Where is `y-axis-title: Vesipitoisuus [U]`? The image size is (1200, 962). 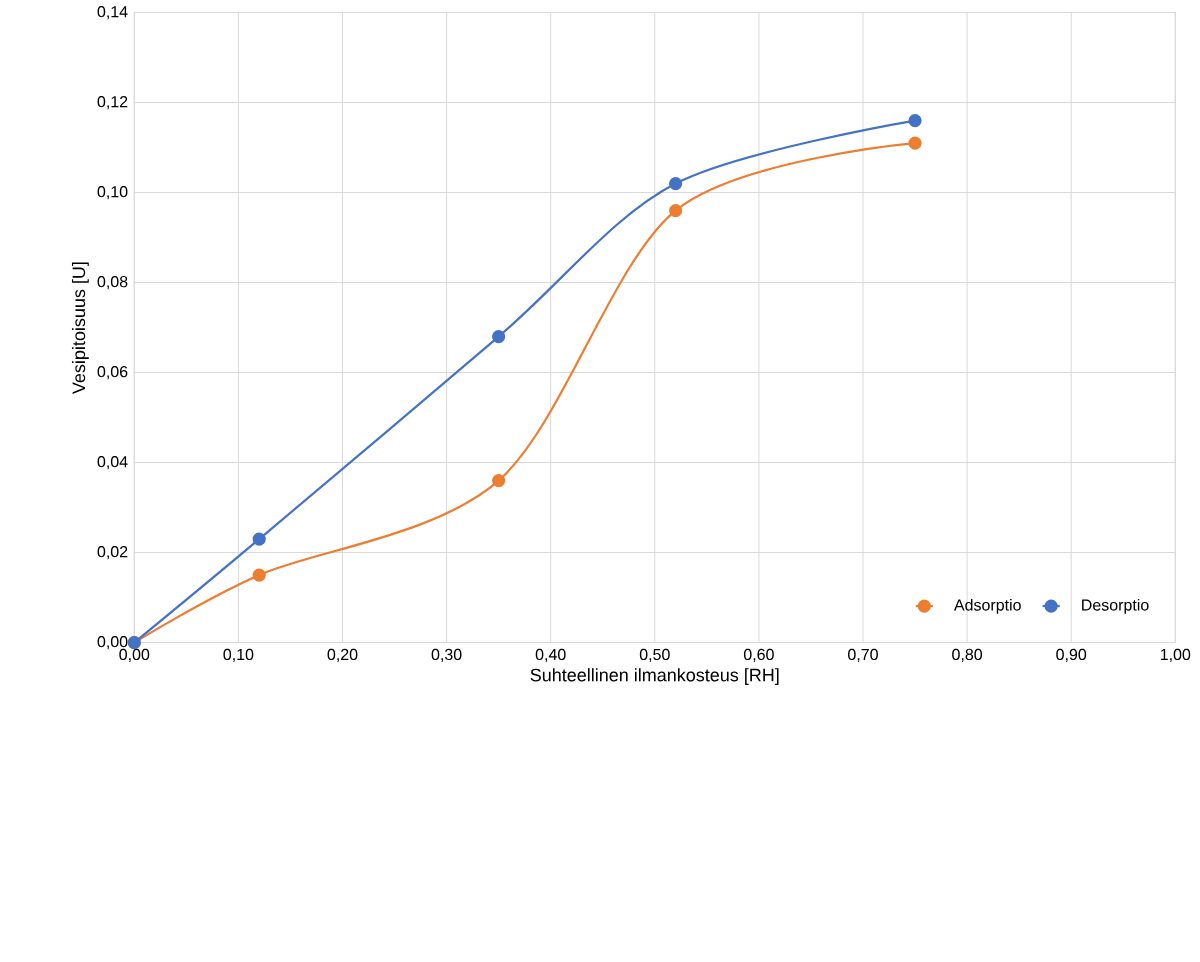
y-axis-title: Vesipitoisuus [U] is located at coordinates (80, 328).